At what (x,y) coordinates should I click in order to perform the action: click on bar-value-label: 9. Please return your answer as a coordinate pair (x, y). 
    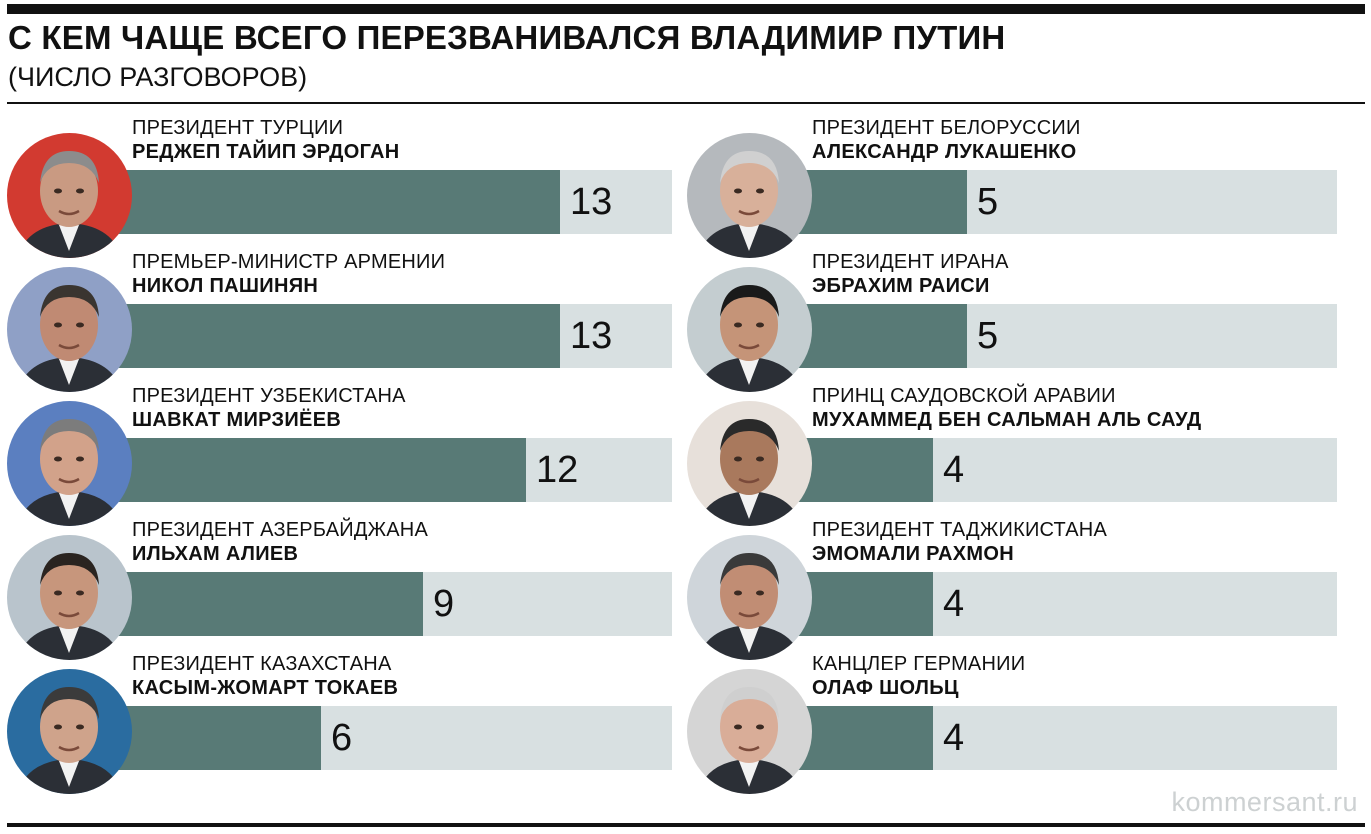
    Looking at the image, I should click on (443, 604).